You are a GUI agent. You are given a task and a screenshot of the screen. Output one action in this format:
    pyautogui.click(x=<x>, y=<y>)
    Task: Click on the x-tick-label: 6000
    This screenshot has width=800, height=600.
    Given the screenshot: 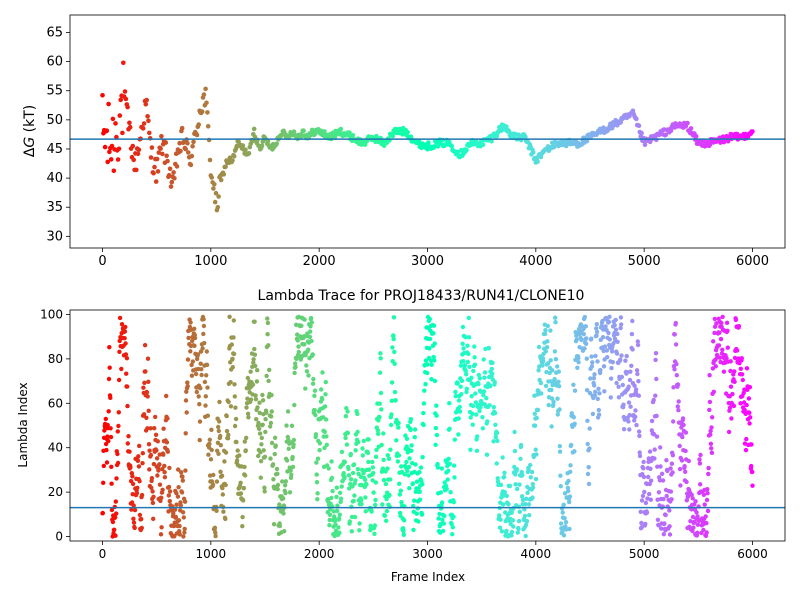 What is the action you would take?
    pyautogui.click(x=752, y=261)
    